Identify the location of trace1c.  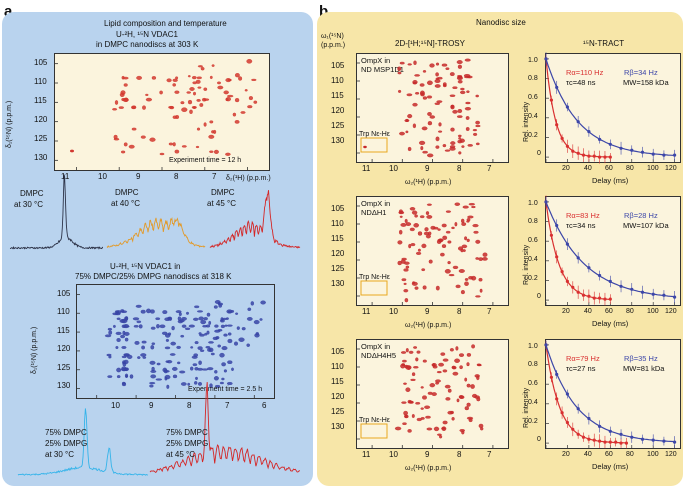
(255, 219).